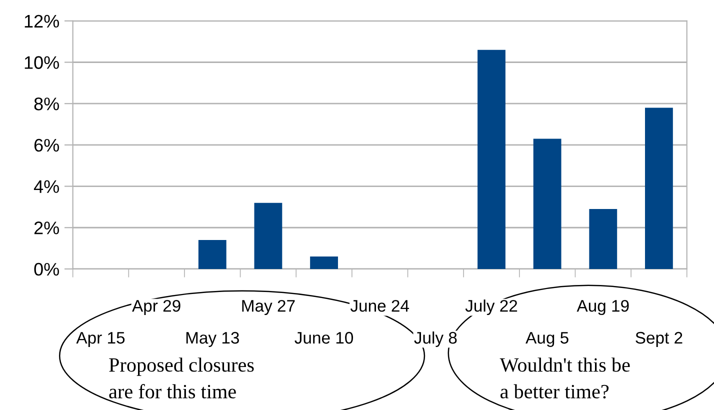 Image resolution: width=714 pixels, height=410 pixels. Describe the element at coordinates (565, 378) in the screenshot. I see `text: Wouldn't this be a better time?` at that location.